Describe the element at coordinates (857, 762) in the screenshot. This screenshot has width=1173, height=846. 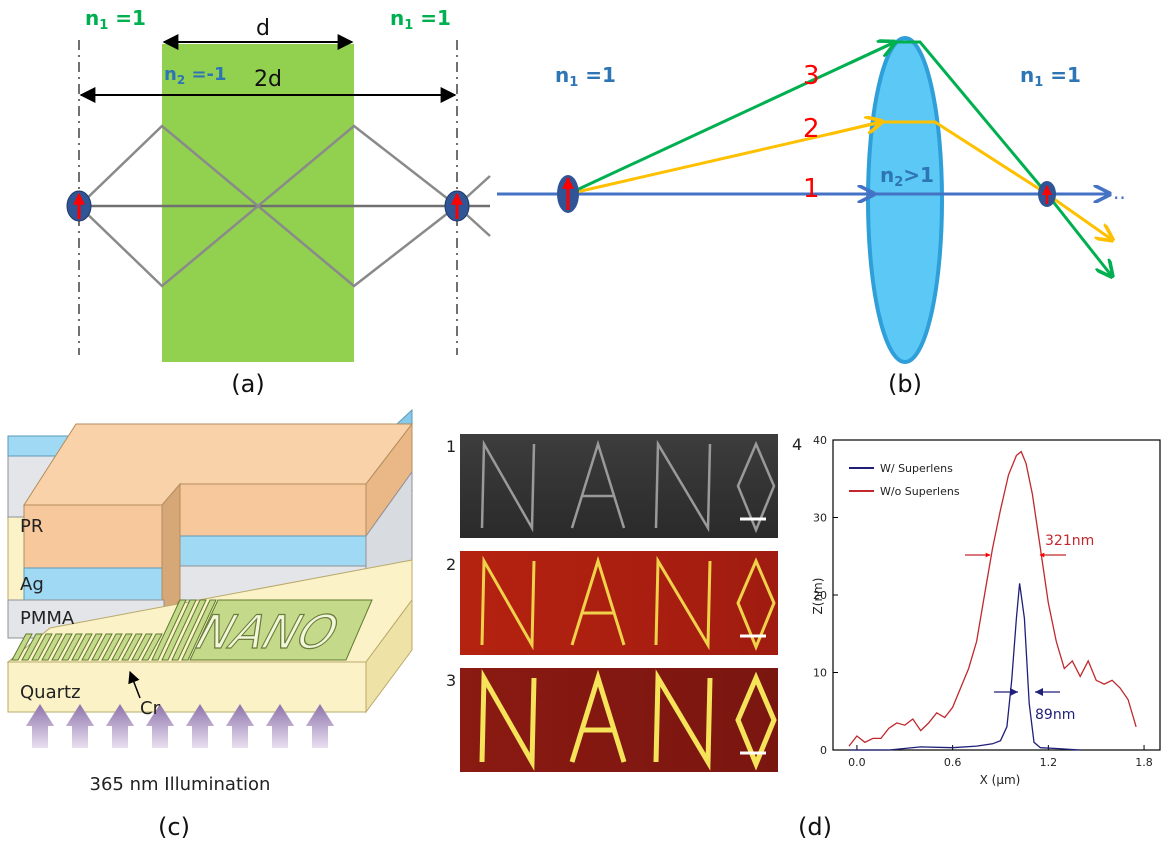
I see `x-tick-label: 0.0` at that location.